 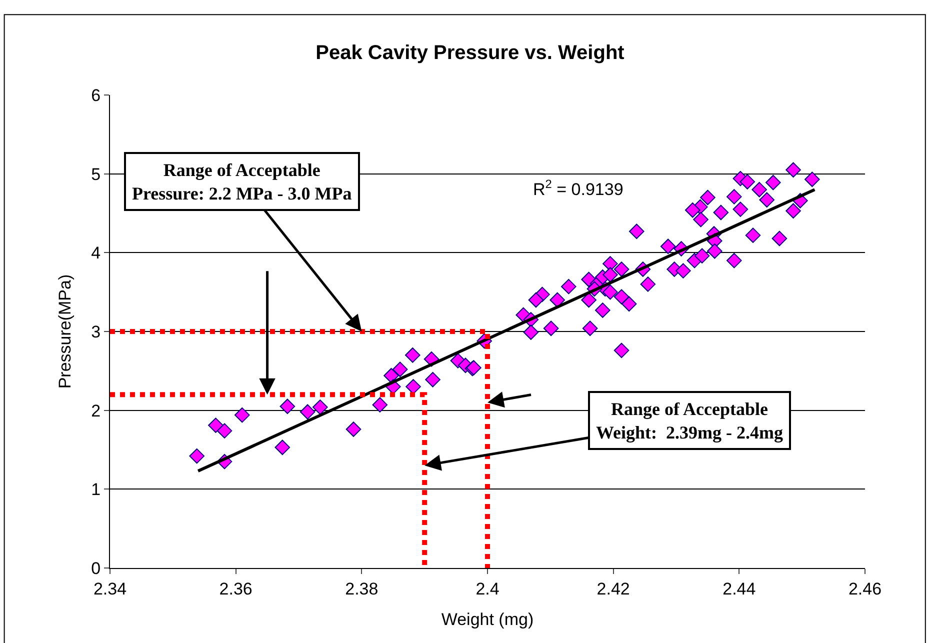 I want to click on x-tick-label: 2.42, so click(x=613, y=588).